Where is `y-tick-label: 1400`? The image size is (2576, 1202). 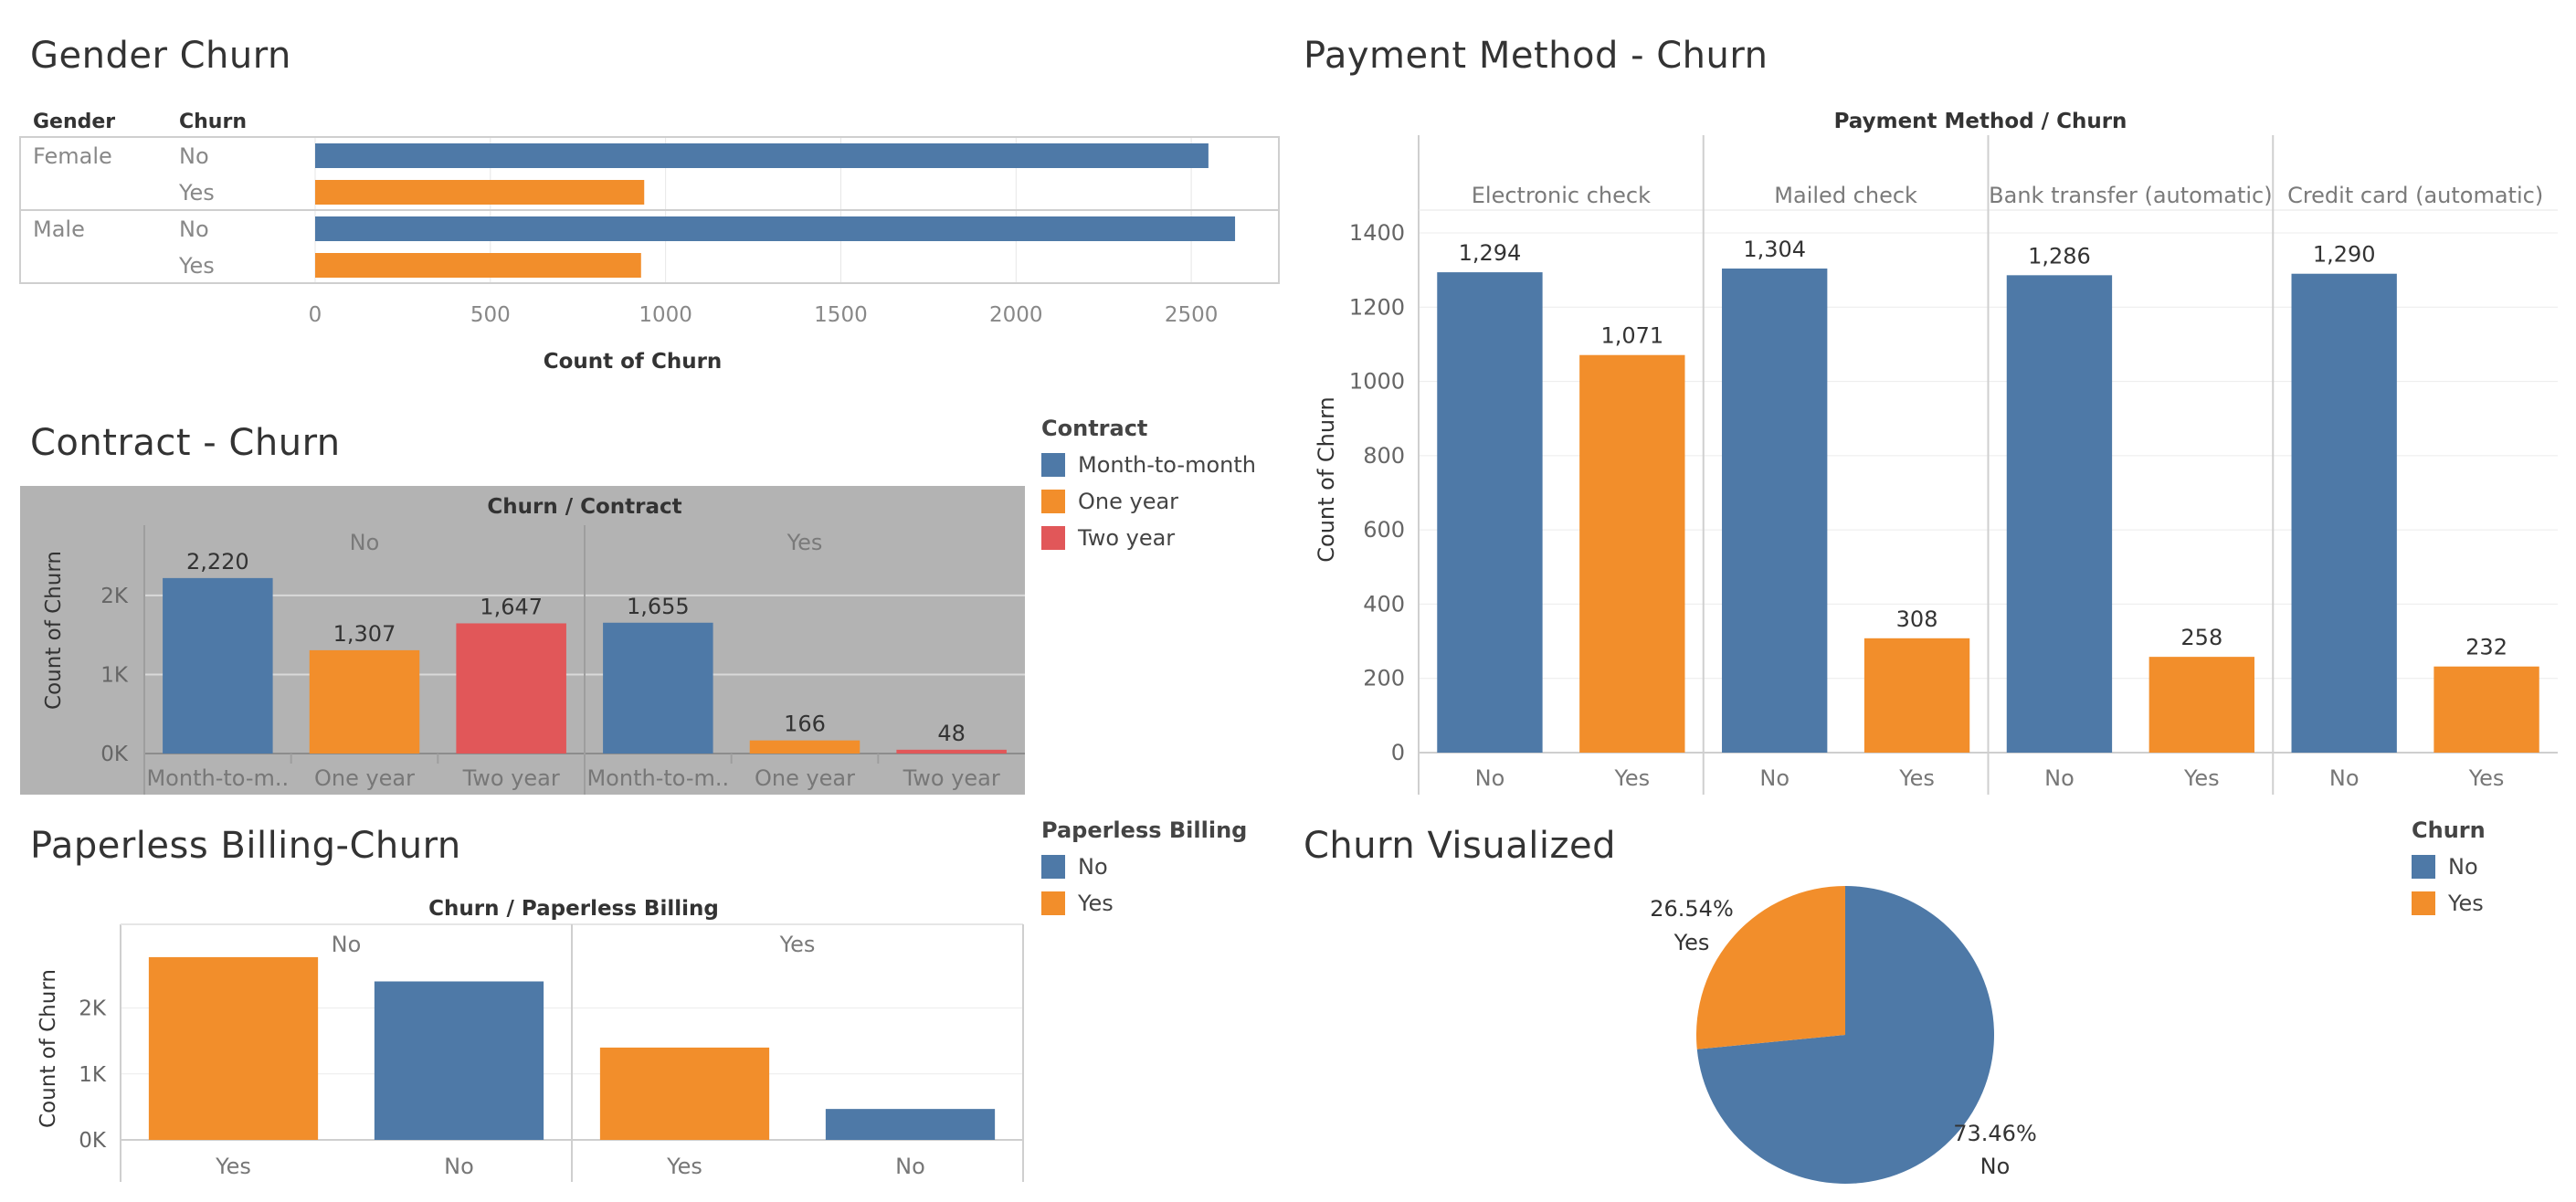
y-tick-label: 1400 is located at coordinates (1377, 233).